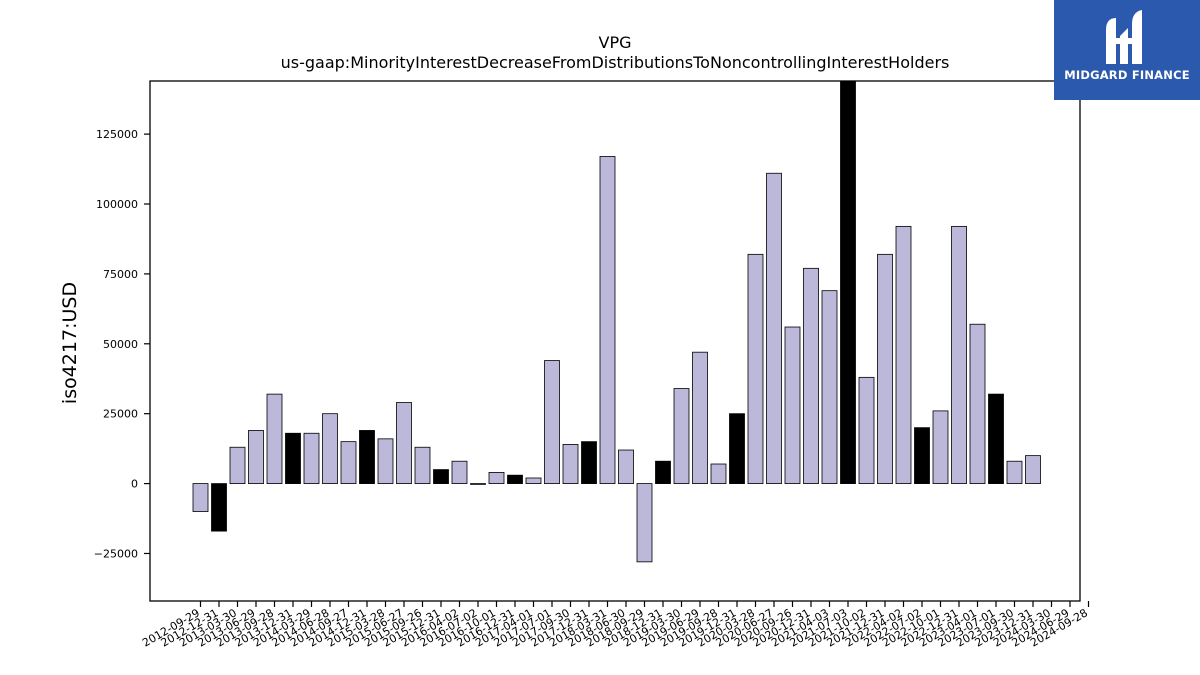 This screenshot has width=1200, height=675. Describe the element at coordinates (70, 343) in the screenshot. I see `y-axis-label: iso4217:USD` at that location.